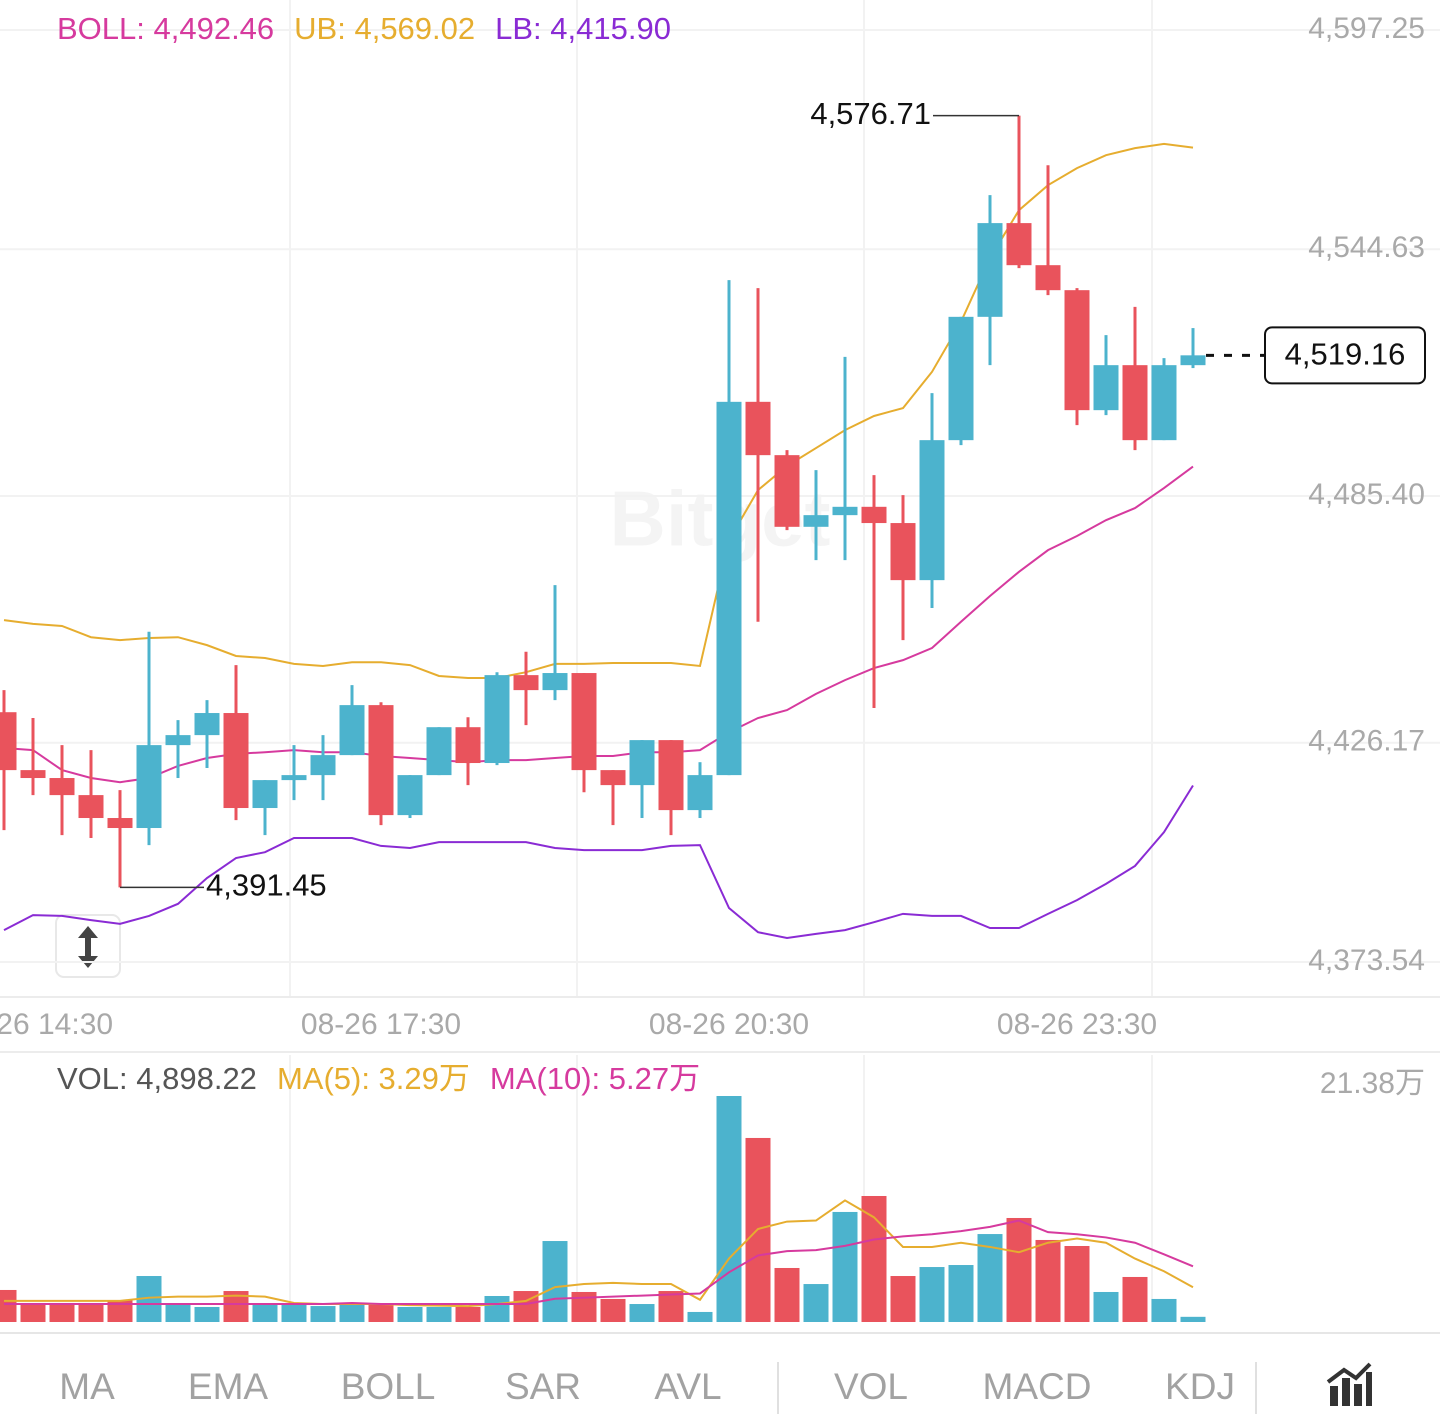  What do you see at coordinates (1372, 1083) in the screenshot?
I see `y-tick-label: 21.38万` at bounding box center [1372, 1083].